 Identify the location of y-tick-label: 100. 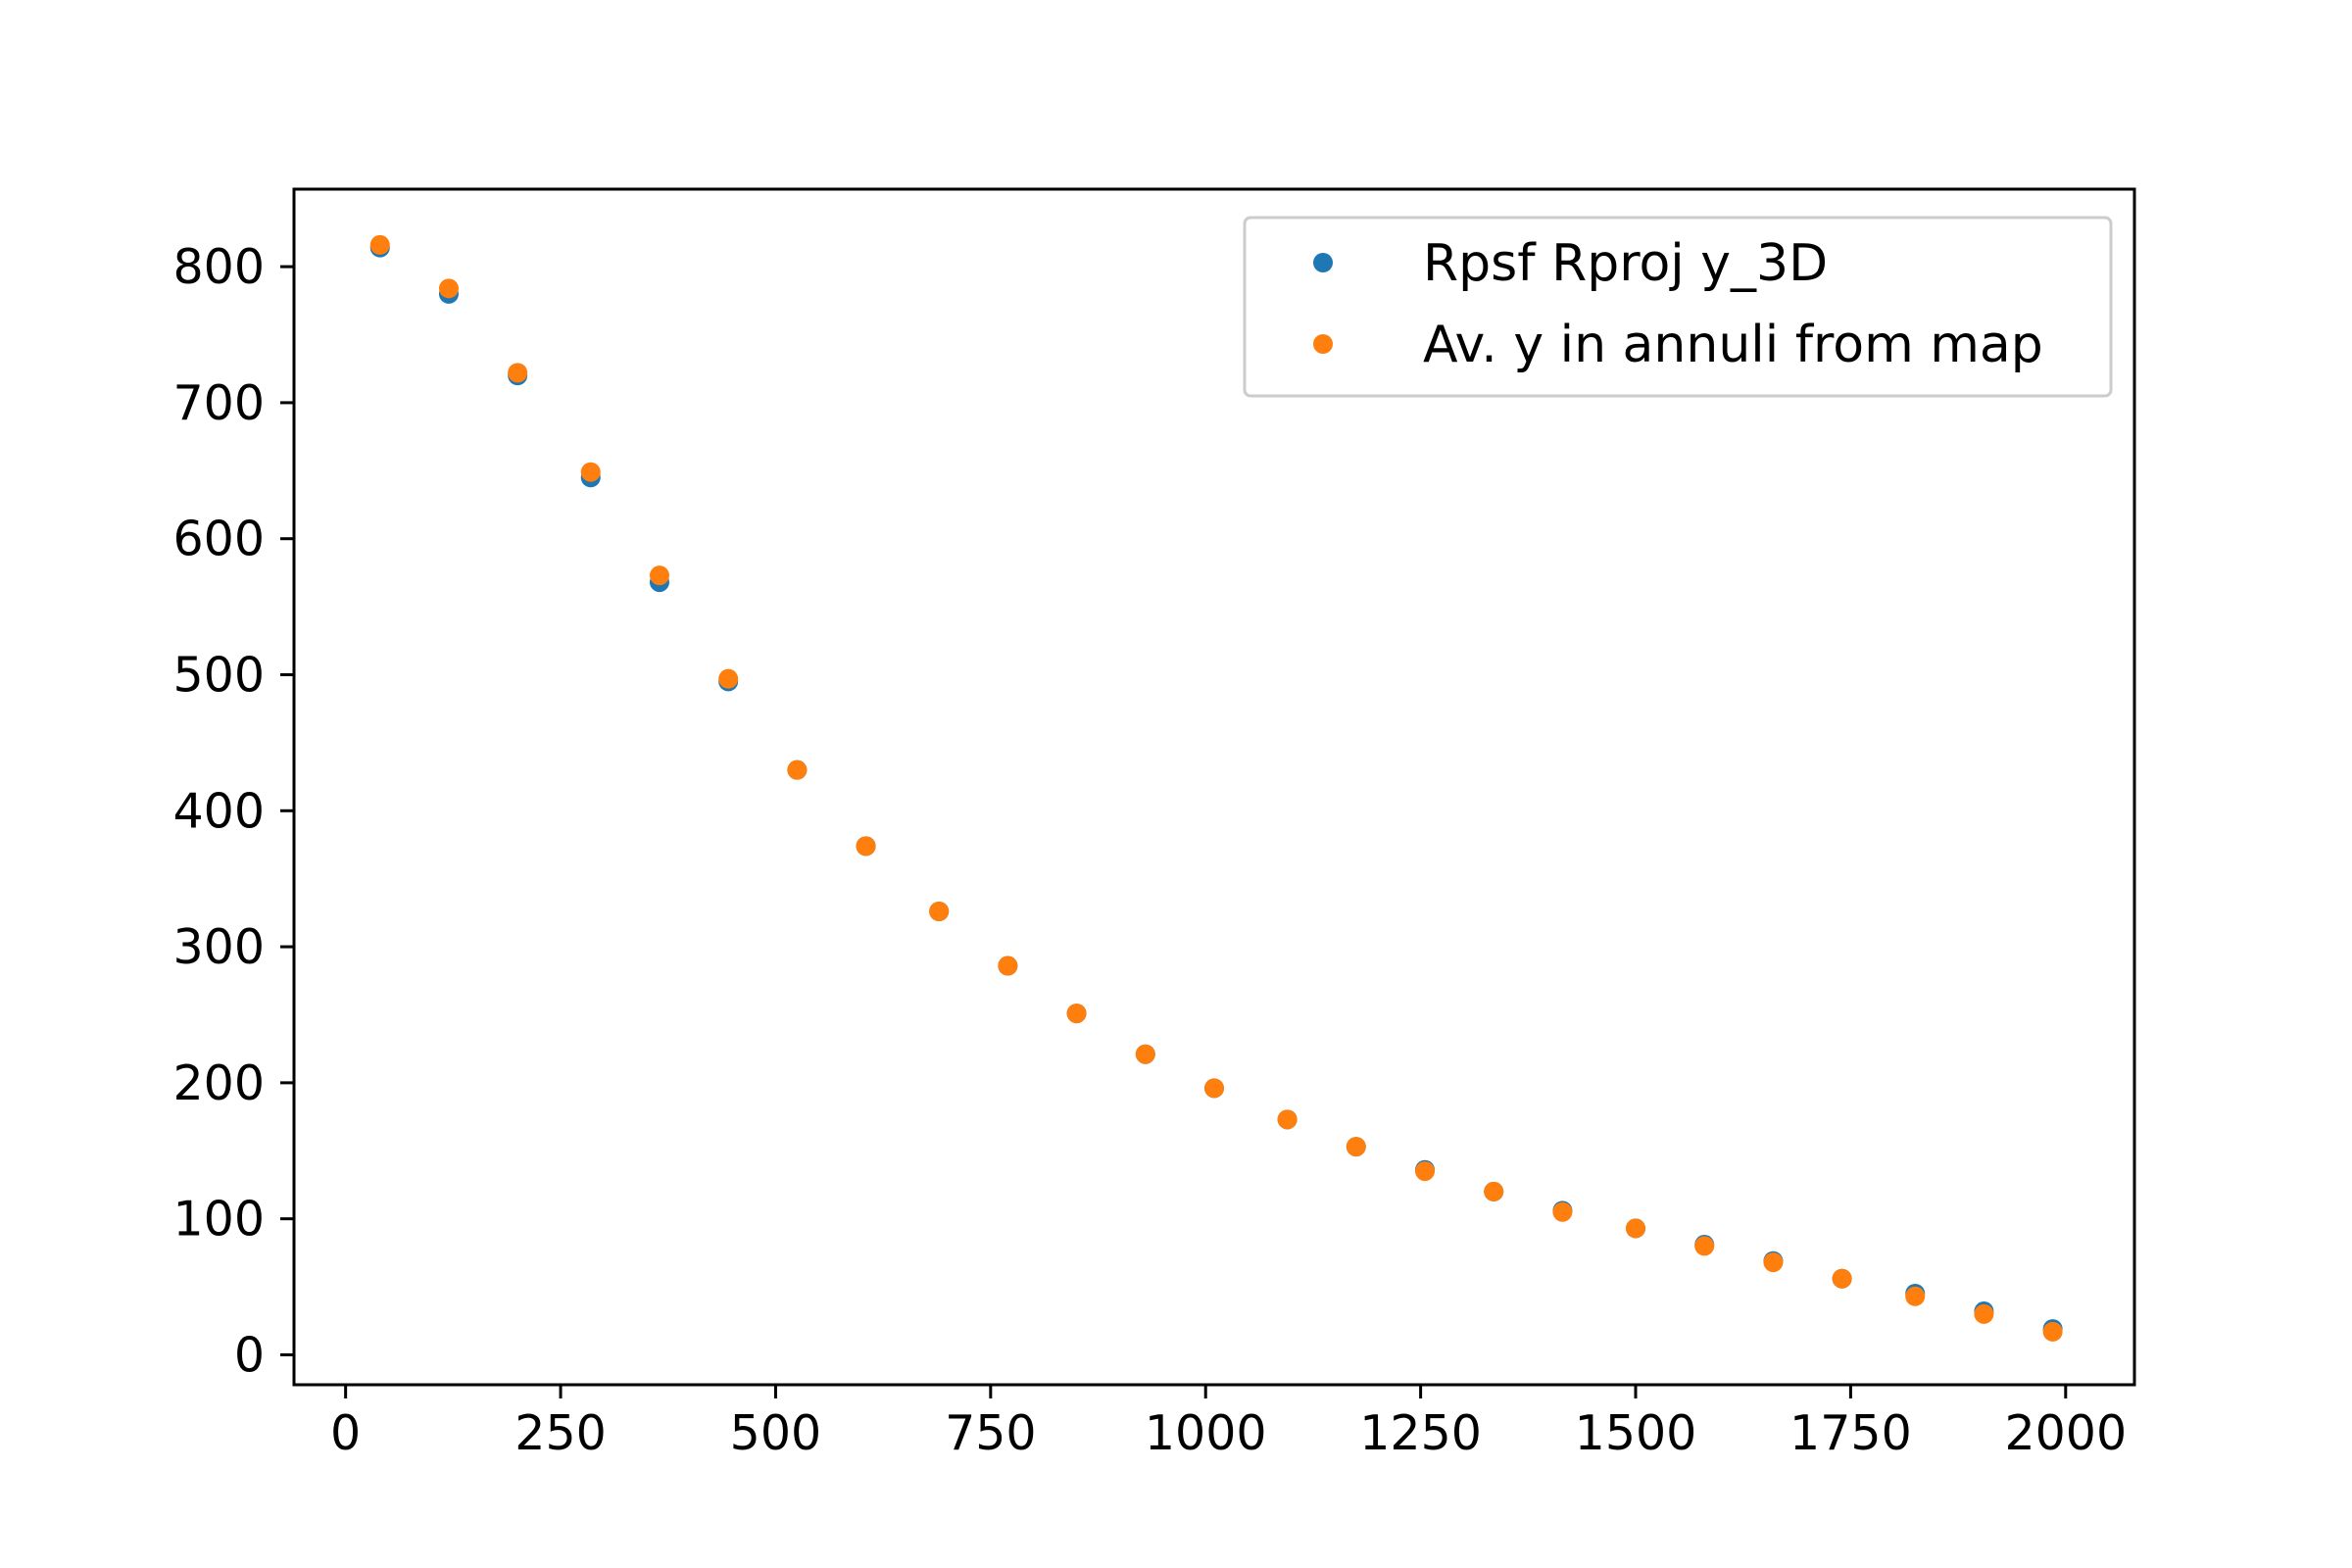
(218, 1220).